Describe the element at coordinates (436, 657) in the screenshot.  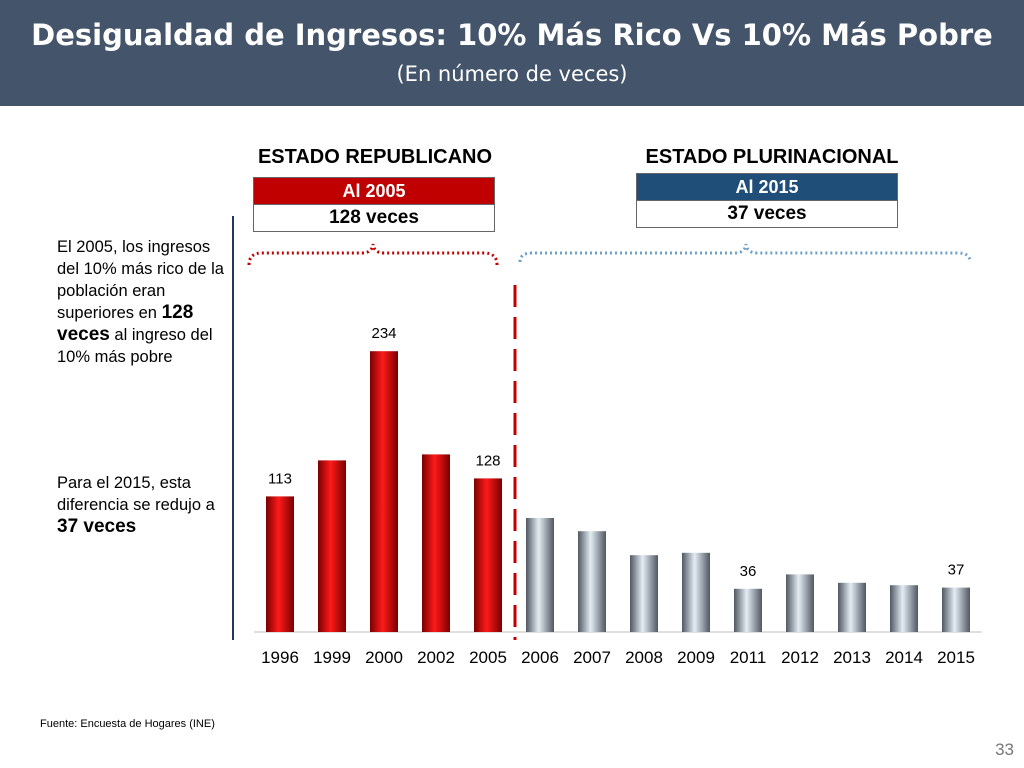
I see `x-tick-2002: 2002` at that location.